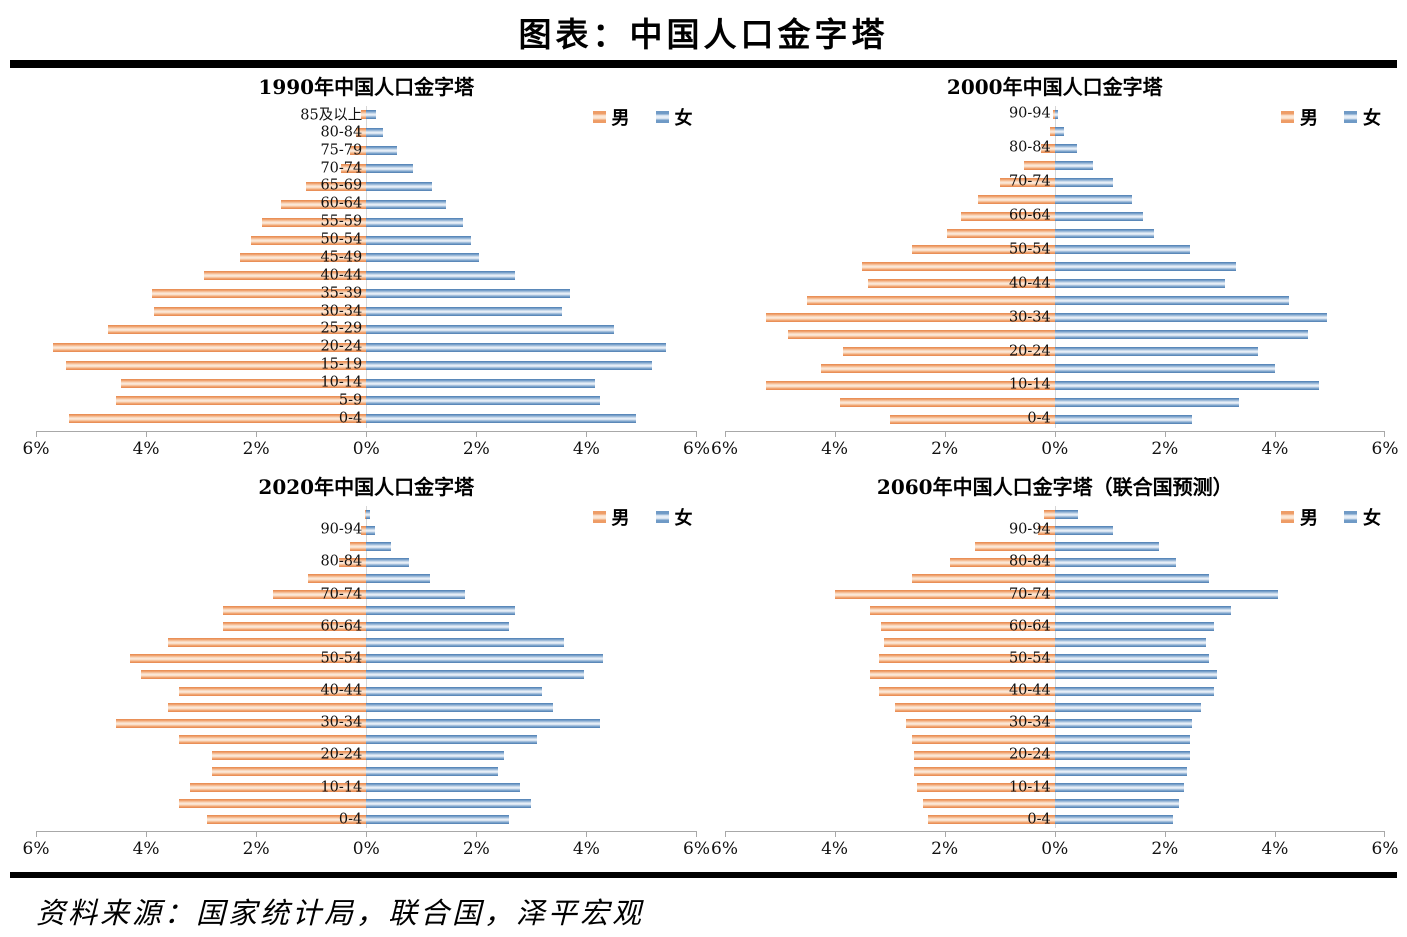  Describe the element at coordinates (366, 204) in the screenshot. I see `pyramid-row: 60-64` at that location.